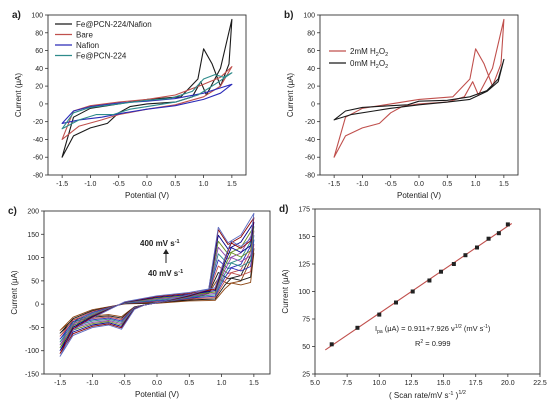 This screenshot has width=550, height=410. Describe the element at coordinates (447, 184) in the screenshot. I see `x-tick-label: 0.5` at that location.